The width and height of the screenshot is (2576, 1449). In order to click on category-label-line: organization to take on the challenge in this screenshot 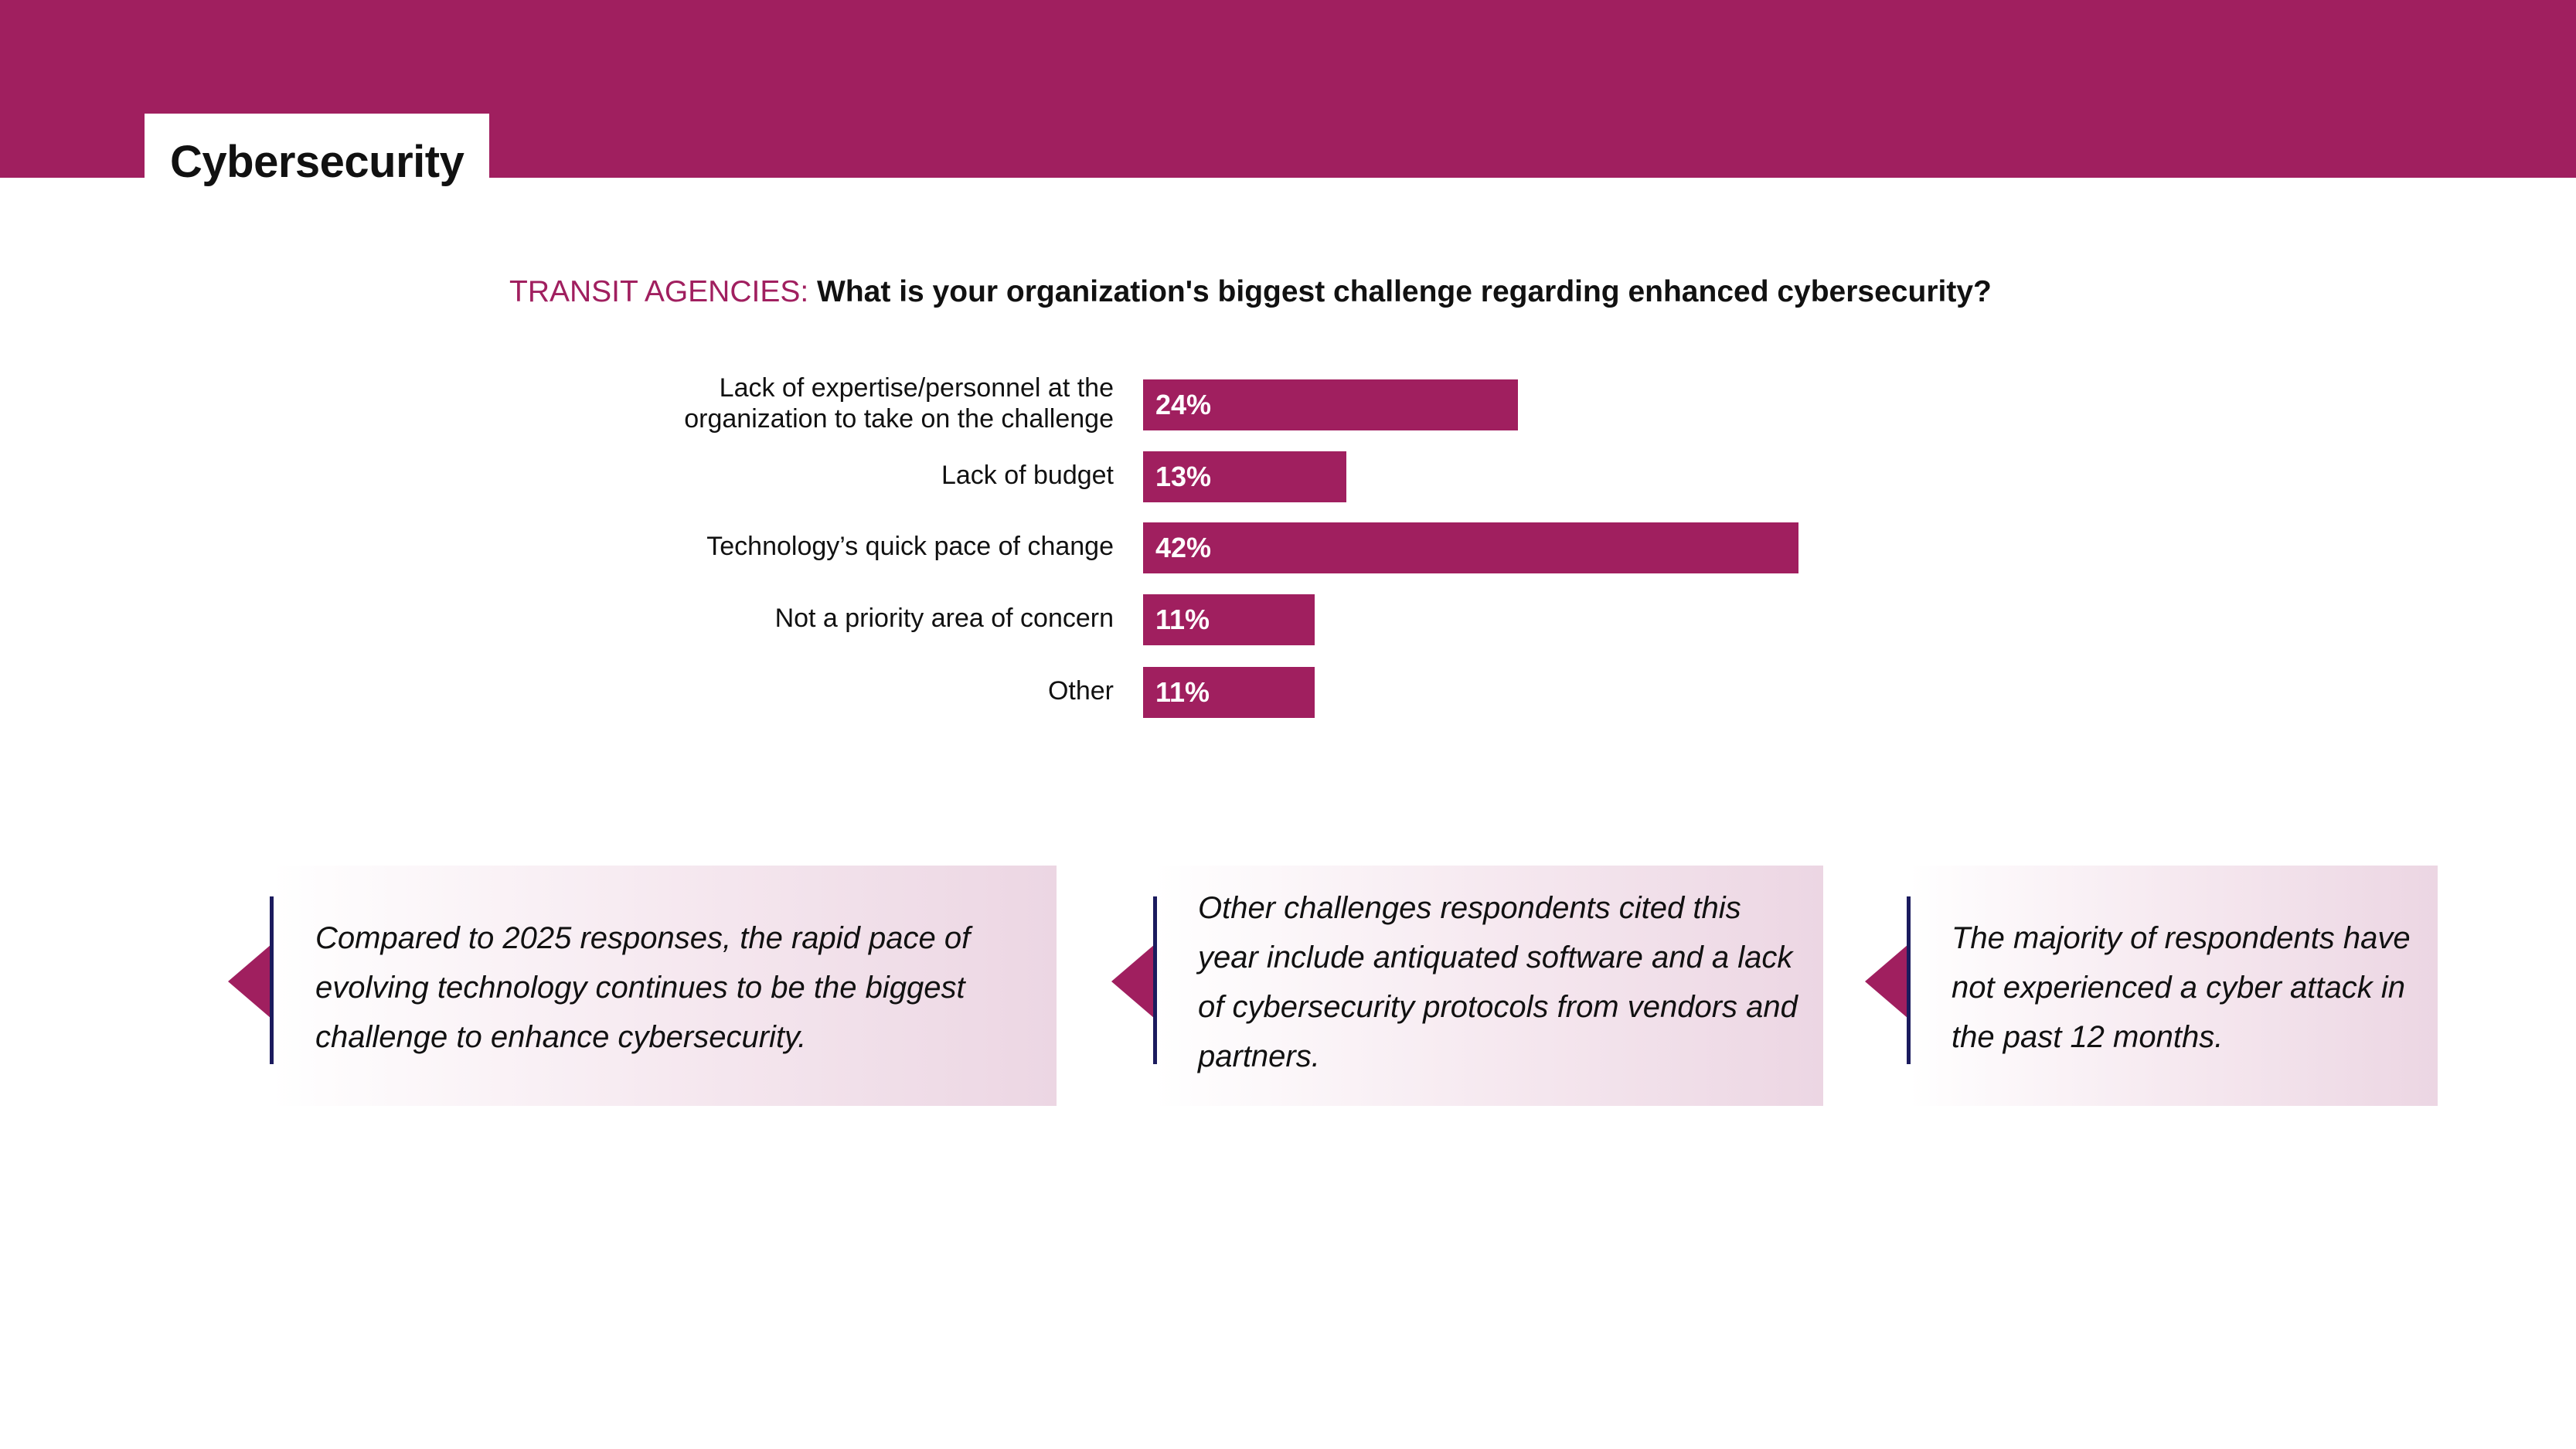, I will do `click(899, 419)`.